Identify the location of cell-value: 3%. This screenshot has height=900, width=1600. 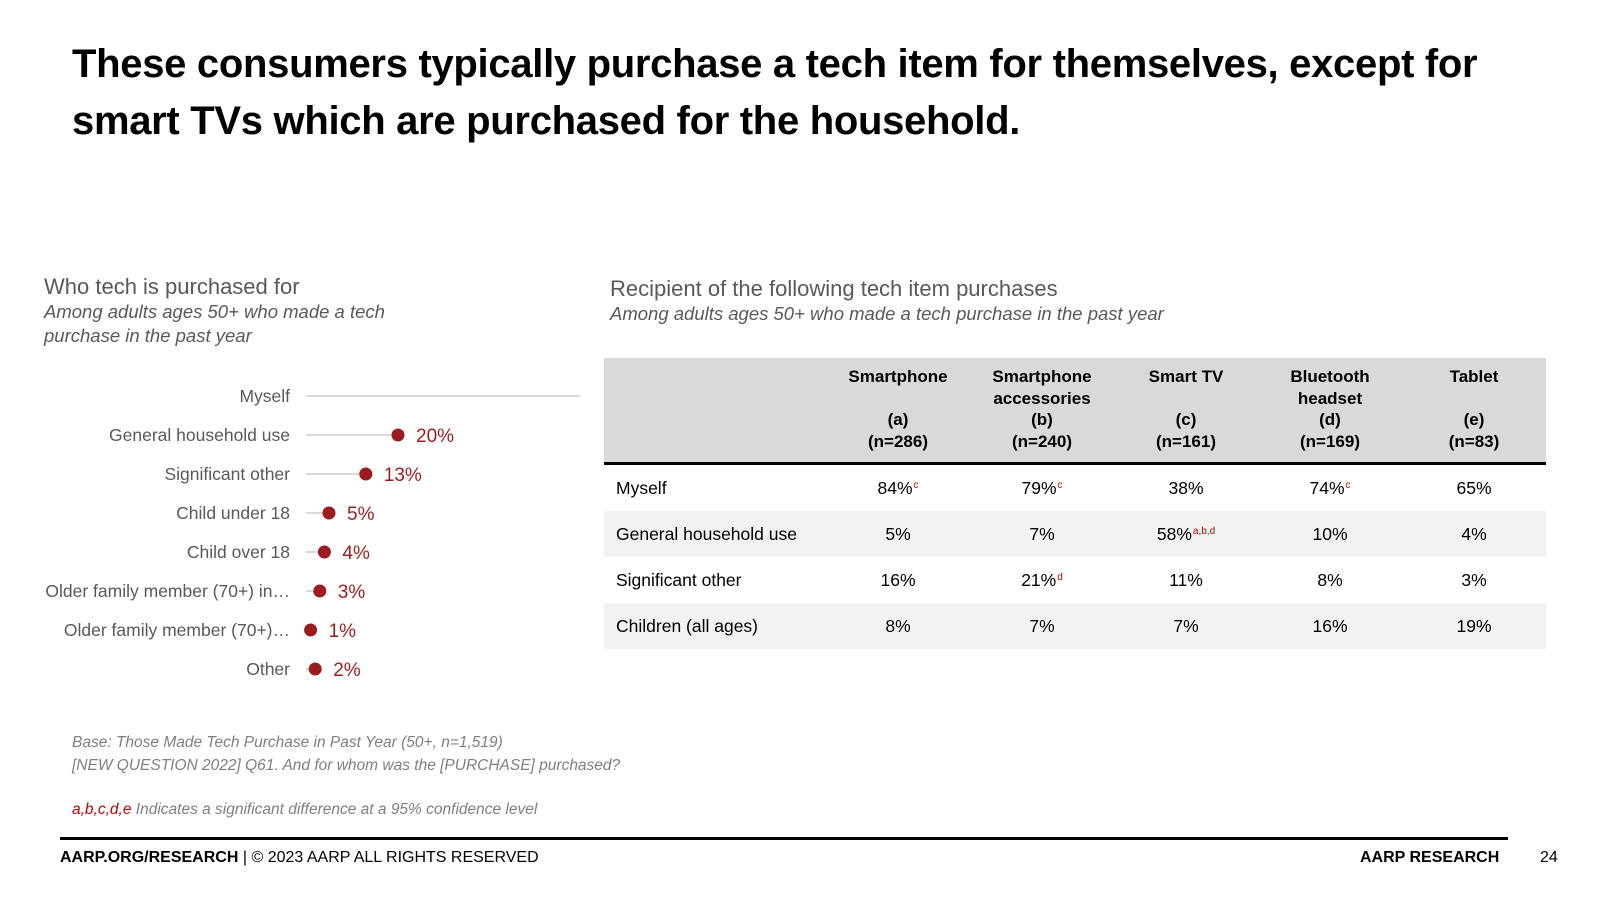
(1474, 579).